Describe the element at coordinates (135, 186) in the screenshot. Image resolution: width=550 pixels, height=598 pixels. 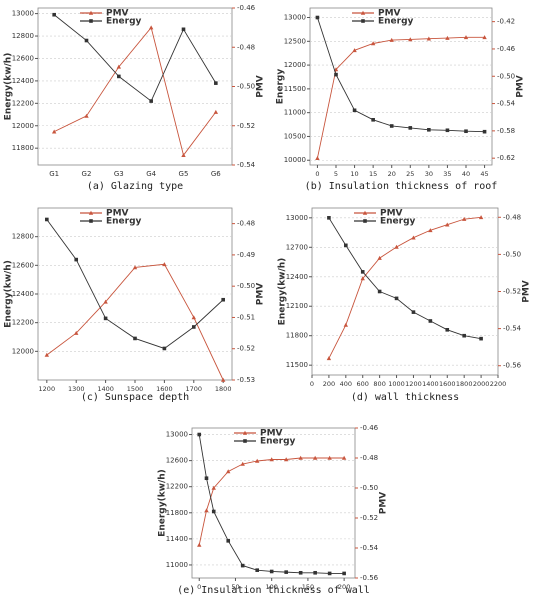
I see `caption: (a) Glazing type` at that location.